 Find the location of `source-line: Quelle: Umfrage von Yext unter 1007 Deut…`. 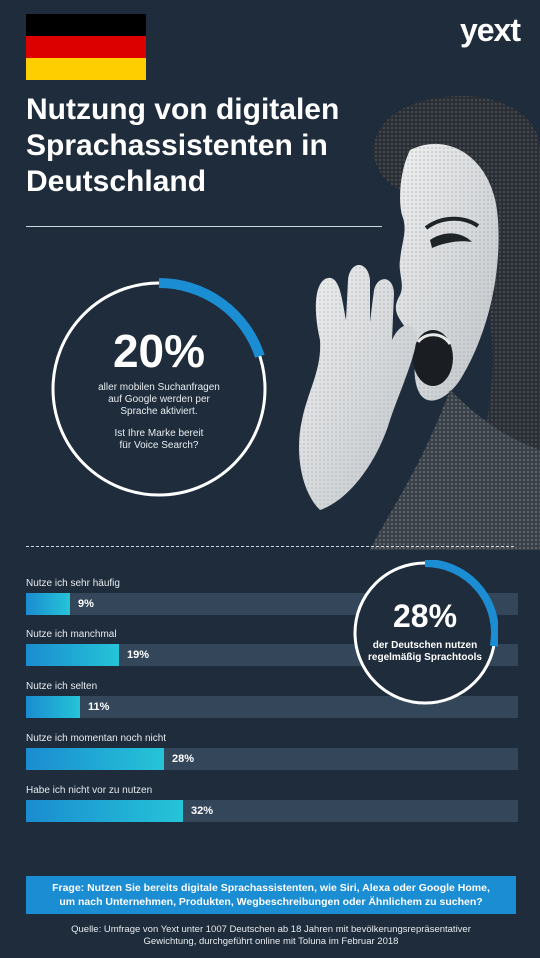

source-line: Quelle: Umfrage von Yext unter 1007 Deut… is located at coordinates (271, 929).